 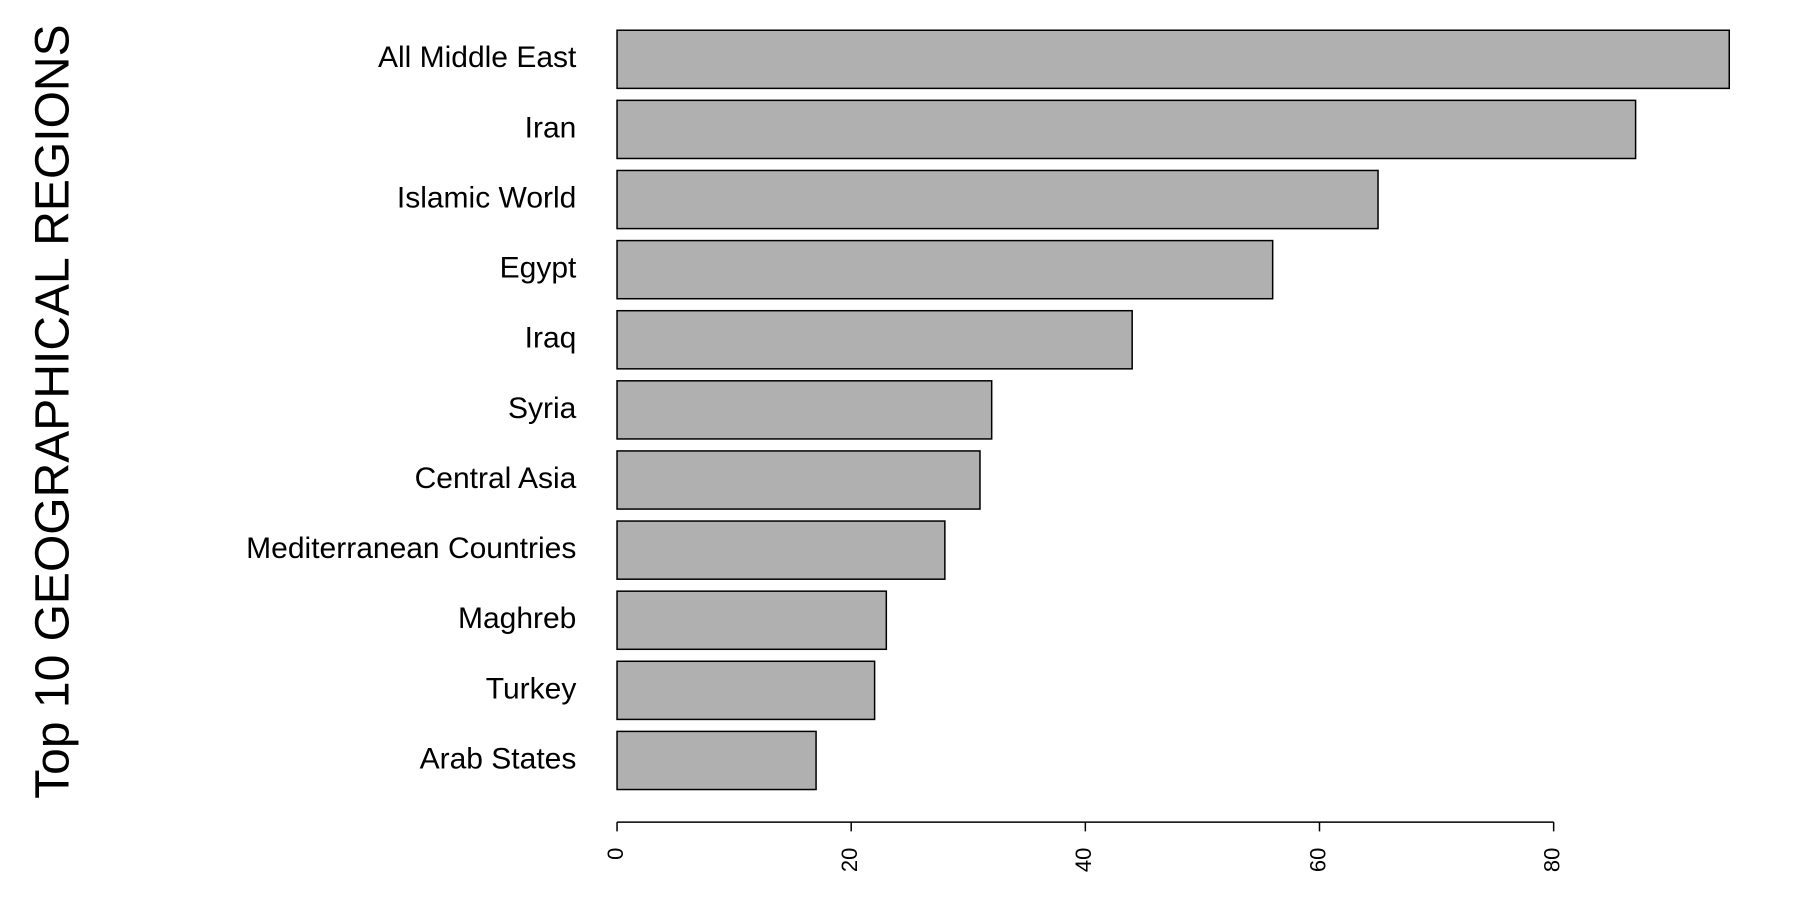 What do you see at coordinates (52, 411) in the screenshot?
I see `y-axis-title: Top 10 GEOGRAPHICAL REGIONS` at bounding box center [52, 411].